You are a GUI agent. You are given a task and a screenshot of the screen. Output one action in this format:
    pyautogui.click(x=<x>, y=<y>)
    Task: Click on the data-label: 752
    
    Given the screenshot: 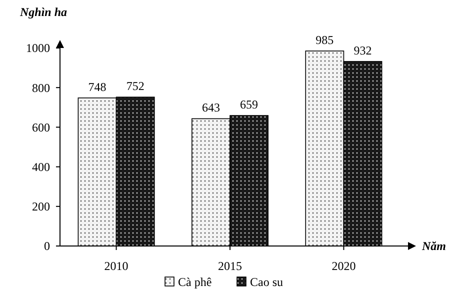 What is the action you would take?
    pyautogui.click(x=135, y=86)
    